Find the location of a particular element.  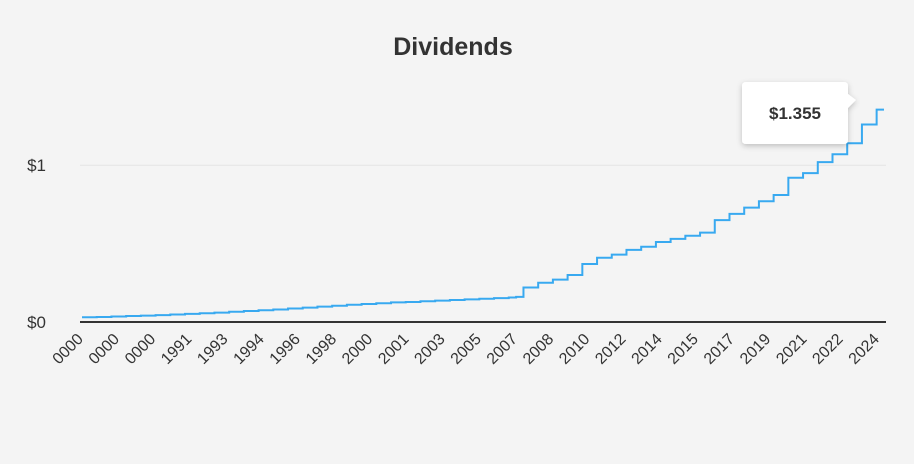

x-tick-label: 1993 is located at coordinates (212, 349).